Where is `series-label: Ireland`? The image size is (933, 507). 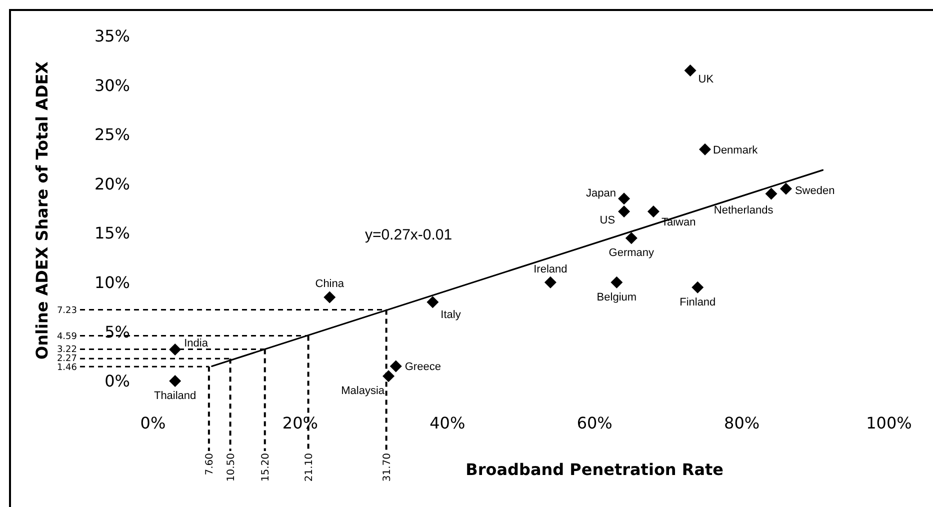
series-label: Ireland is located at coordinates (551, 269).